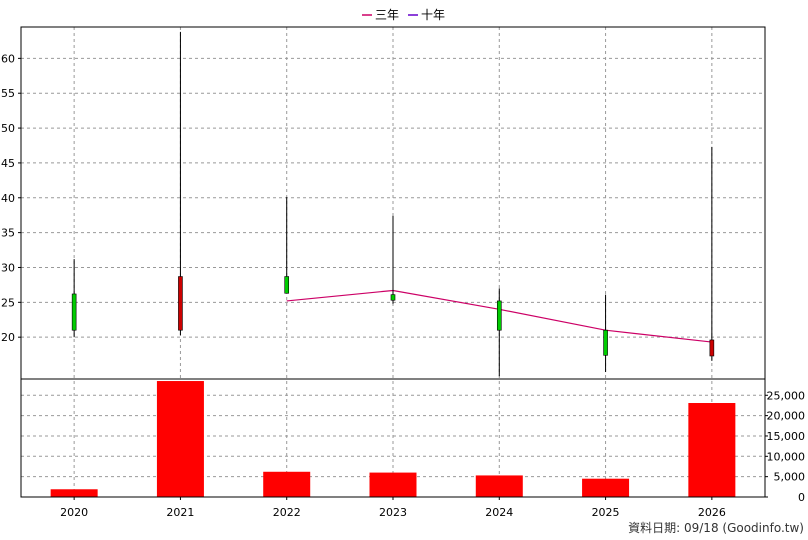 The width and height of the screenshot is (808, 540). I want to click on volume-tick-label: 10,000, so click(786, 456).